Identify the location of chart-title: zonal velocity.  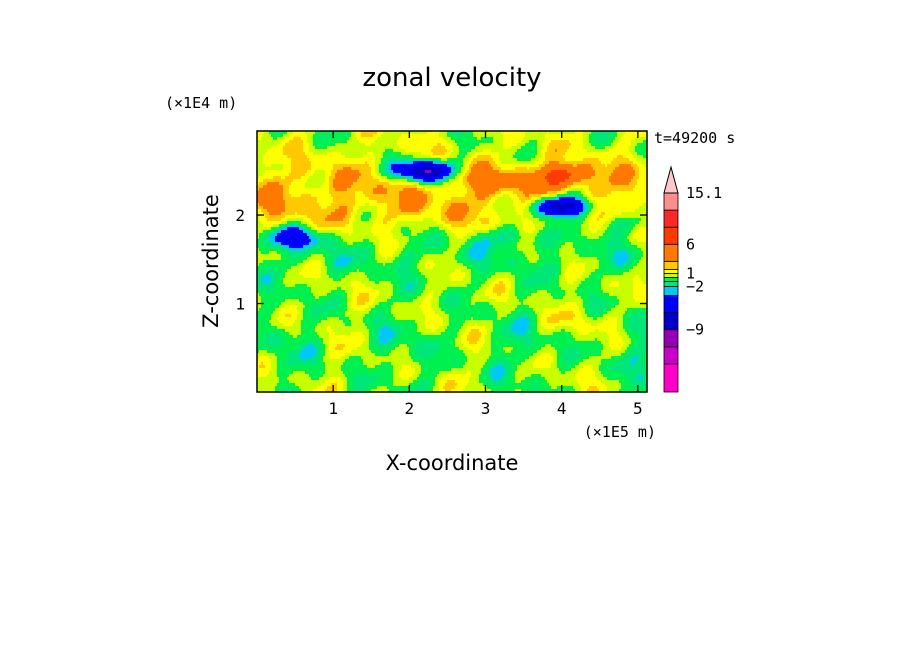
(451, 78).